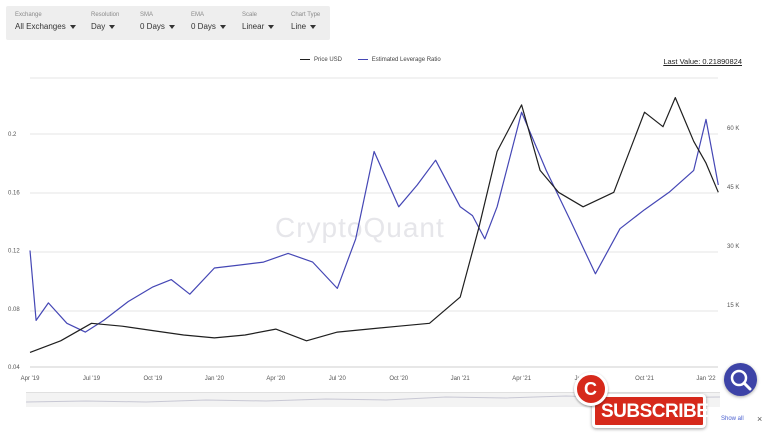 The image size is (768, 433). I want to click on show-all-link: Show all, so click(732, 419).